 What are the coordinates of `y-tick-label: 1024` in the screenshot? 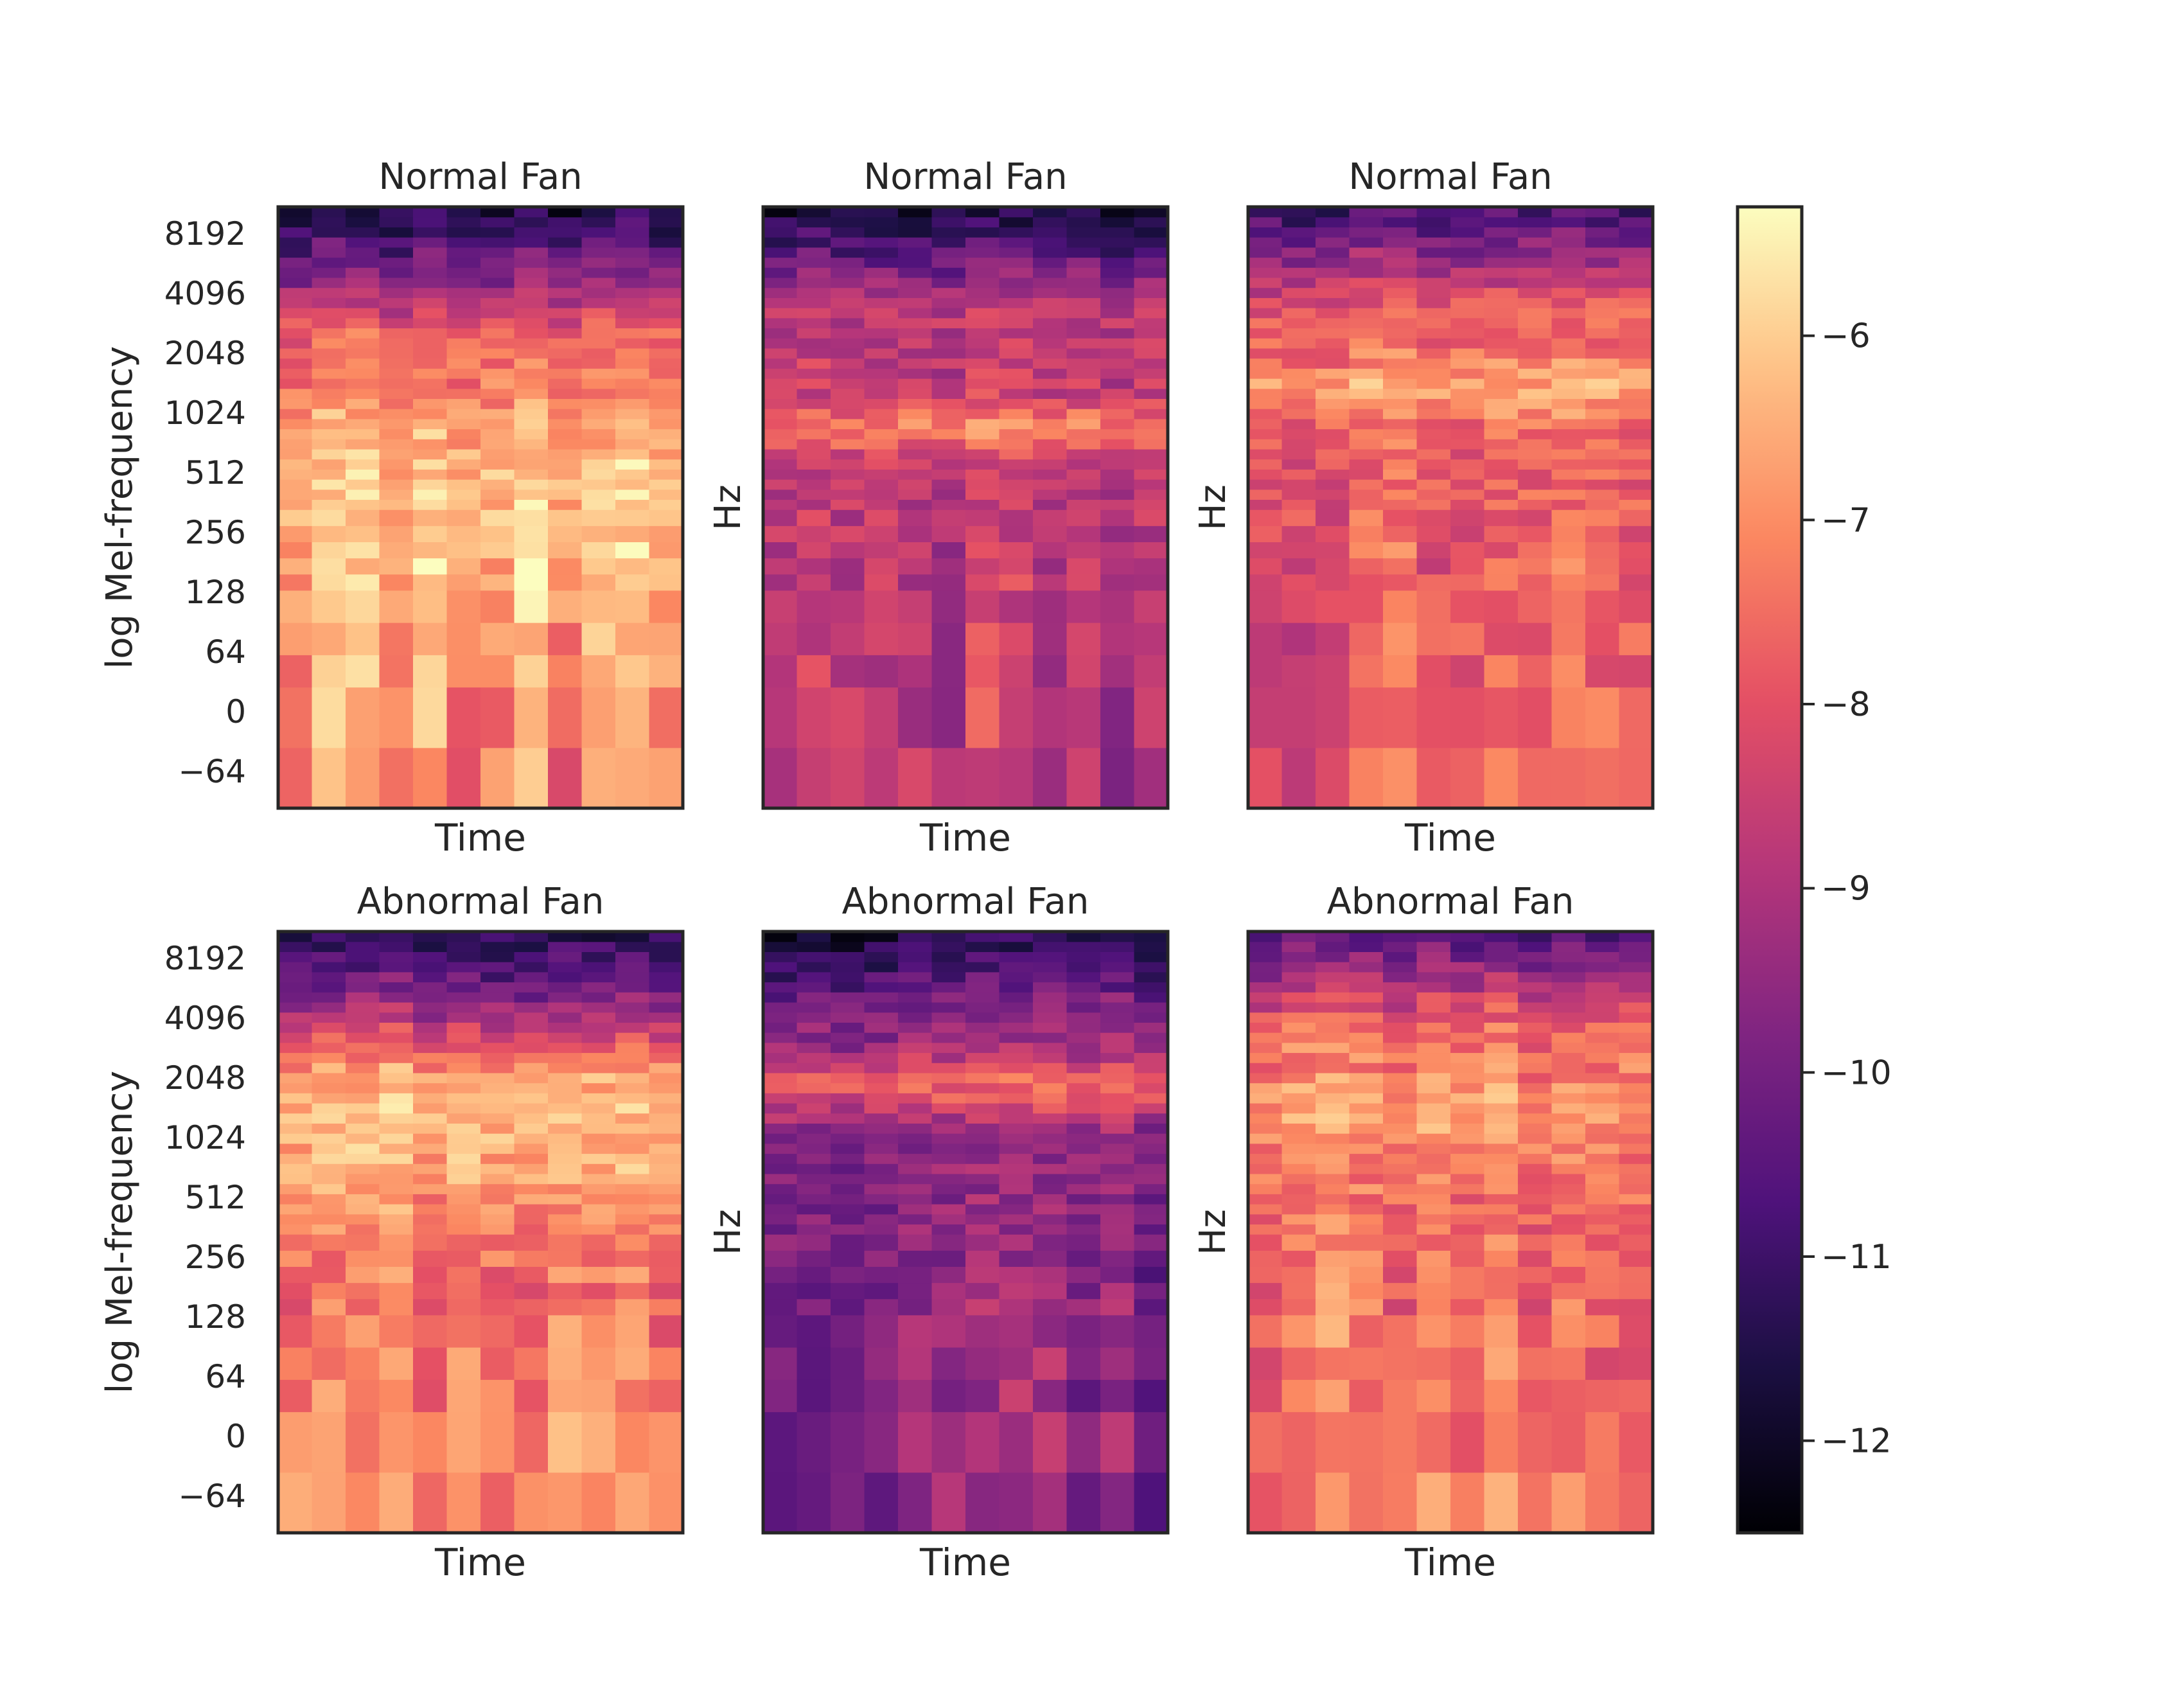 It's located at (205, 413).